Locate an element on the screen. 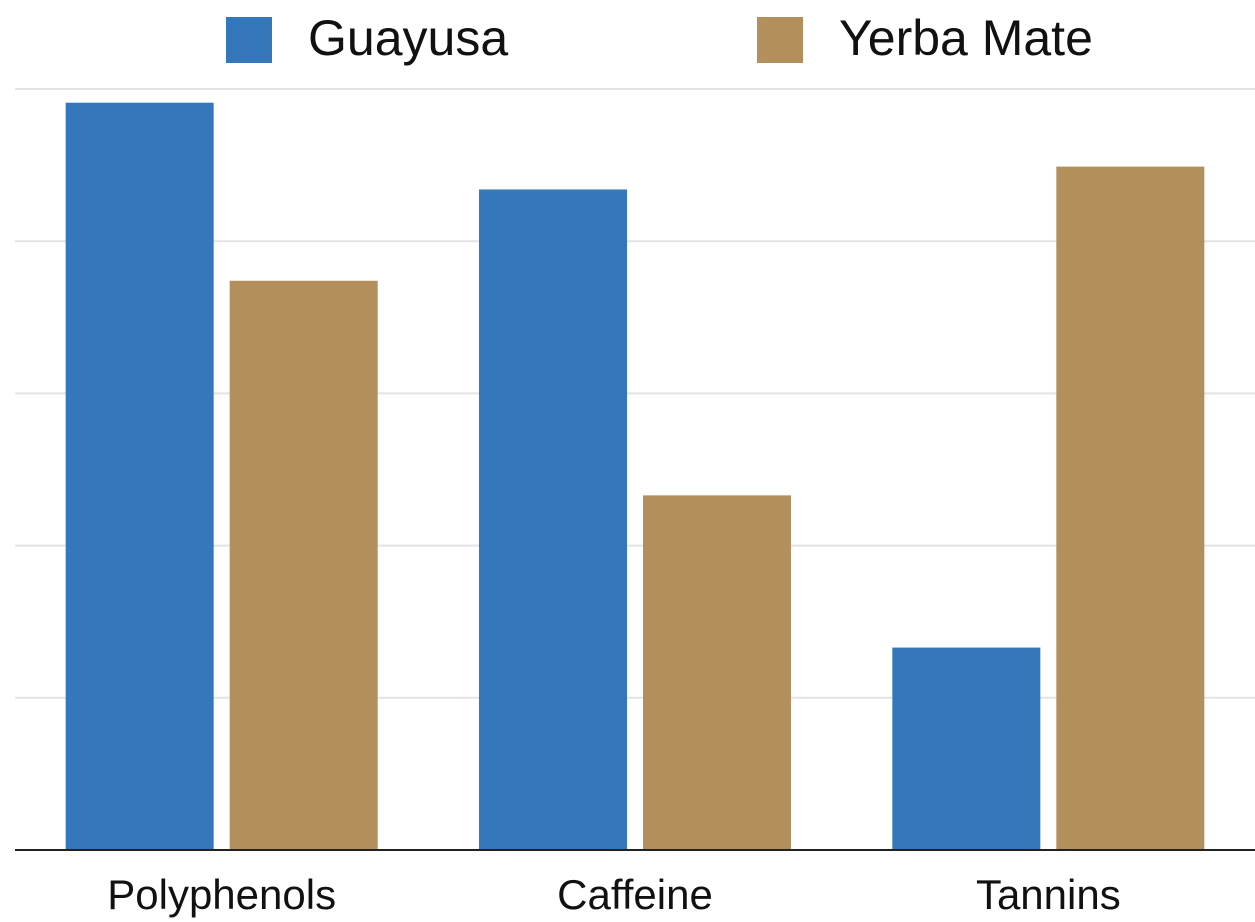 This screenshot has width=1255, height=922. legend-label: Guayusa is located at coordinates (408, 38).